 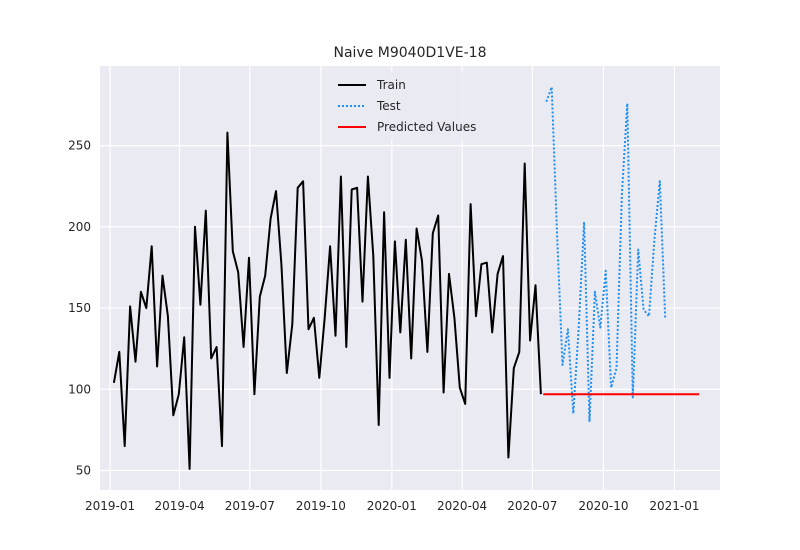 I want to click on y-tick-label: 250, so click(x=79, y=146).